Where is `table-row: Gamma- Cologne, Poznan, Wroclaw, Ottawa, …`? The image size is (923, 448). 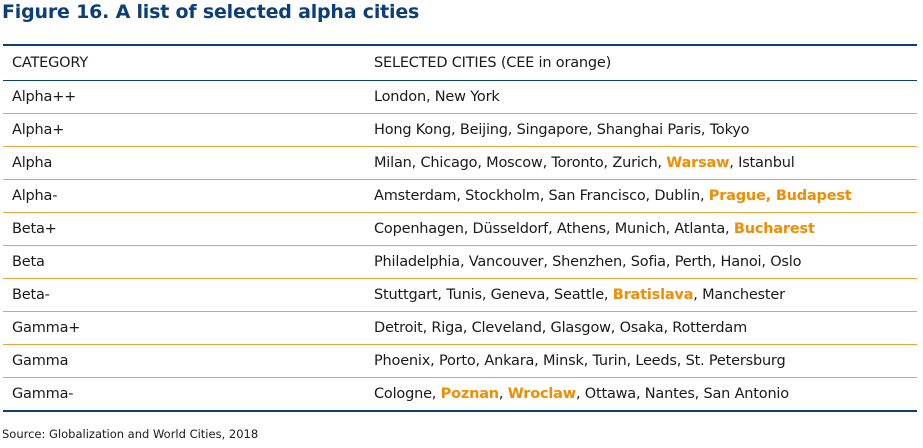
table-row: Gamma- Cologne, Poznan, Wroclaw, Ottawa, … is located at coordinates (460, 394).